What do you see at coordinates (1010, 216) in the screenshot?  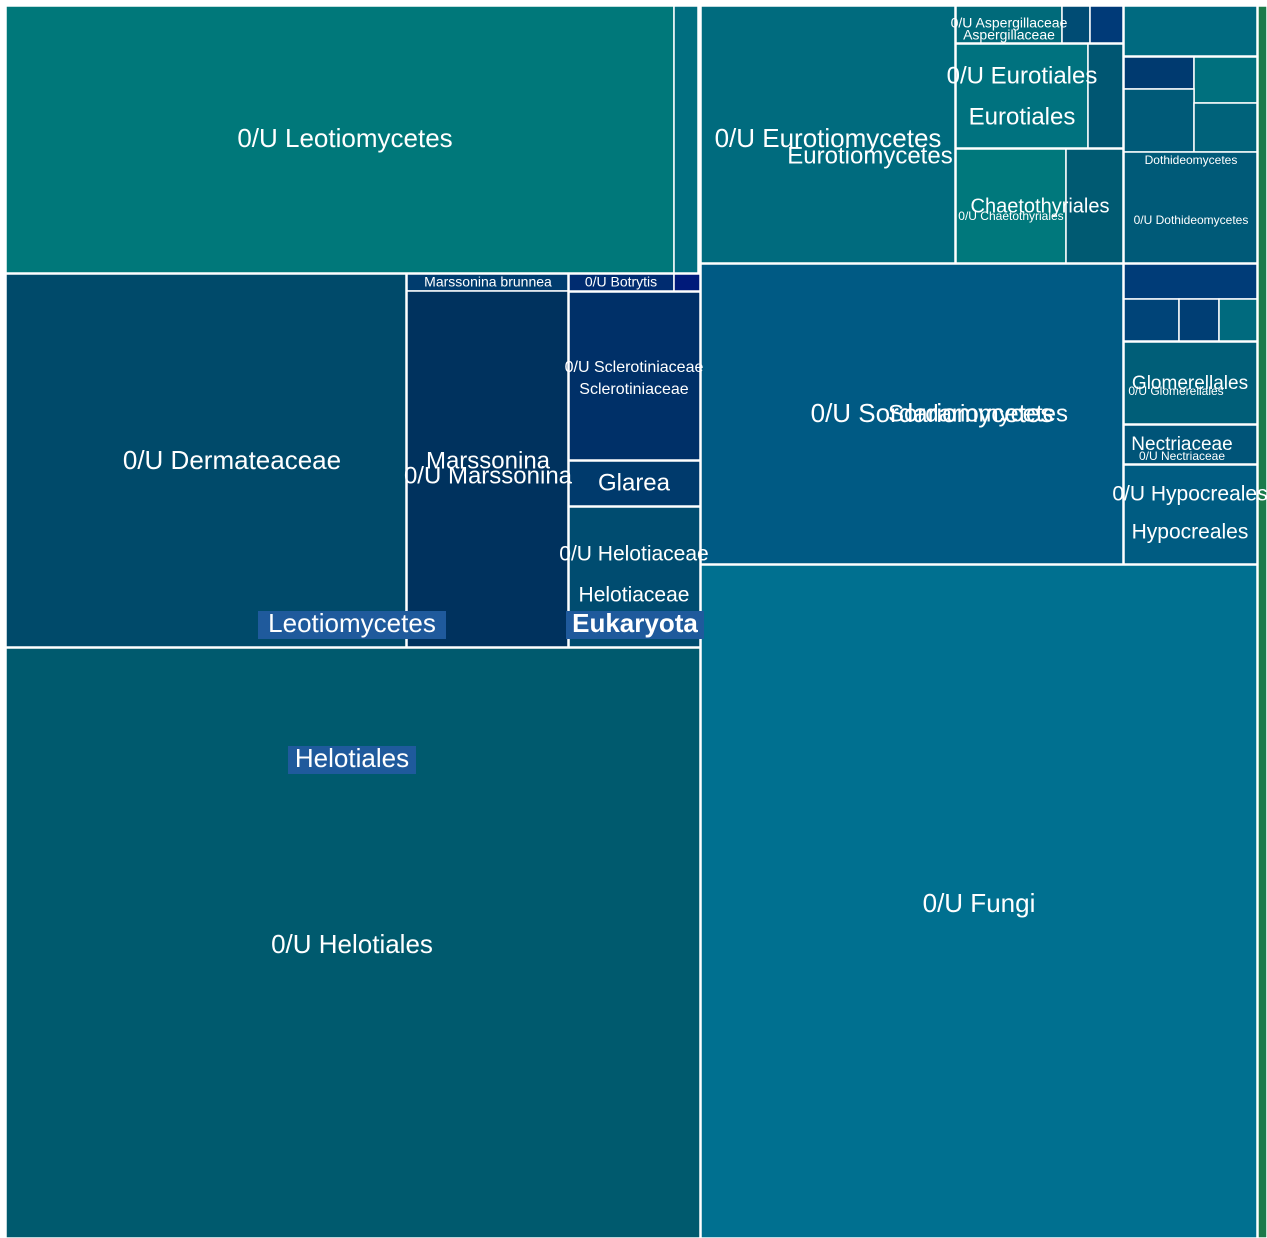 I see `label: 0/U Chaetothyriales` at bounding box center [1010, 216].